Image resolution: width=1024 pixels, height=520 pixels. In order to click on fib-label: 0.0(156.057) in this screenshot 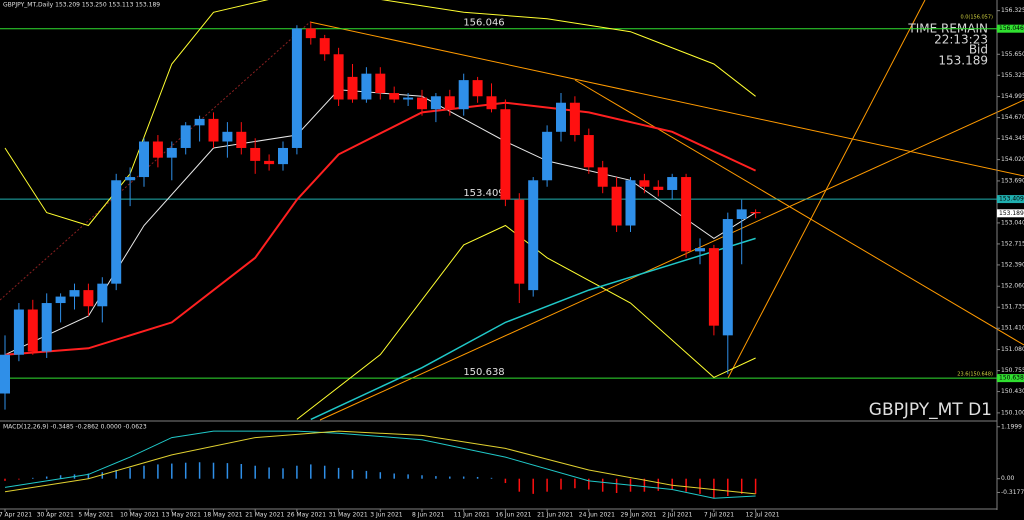, I will do `click(976, 18)`.